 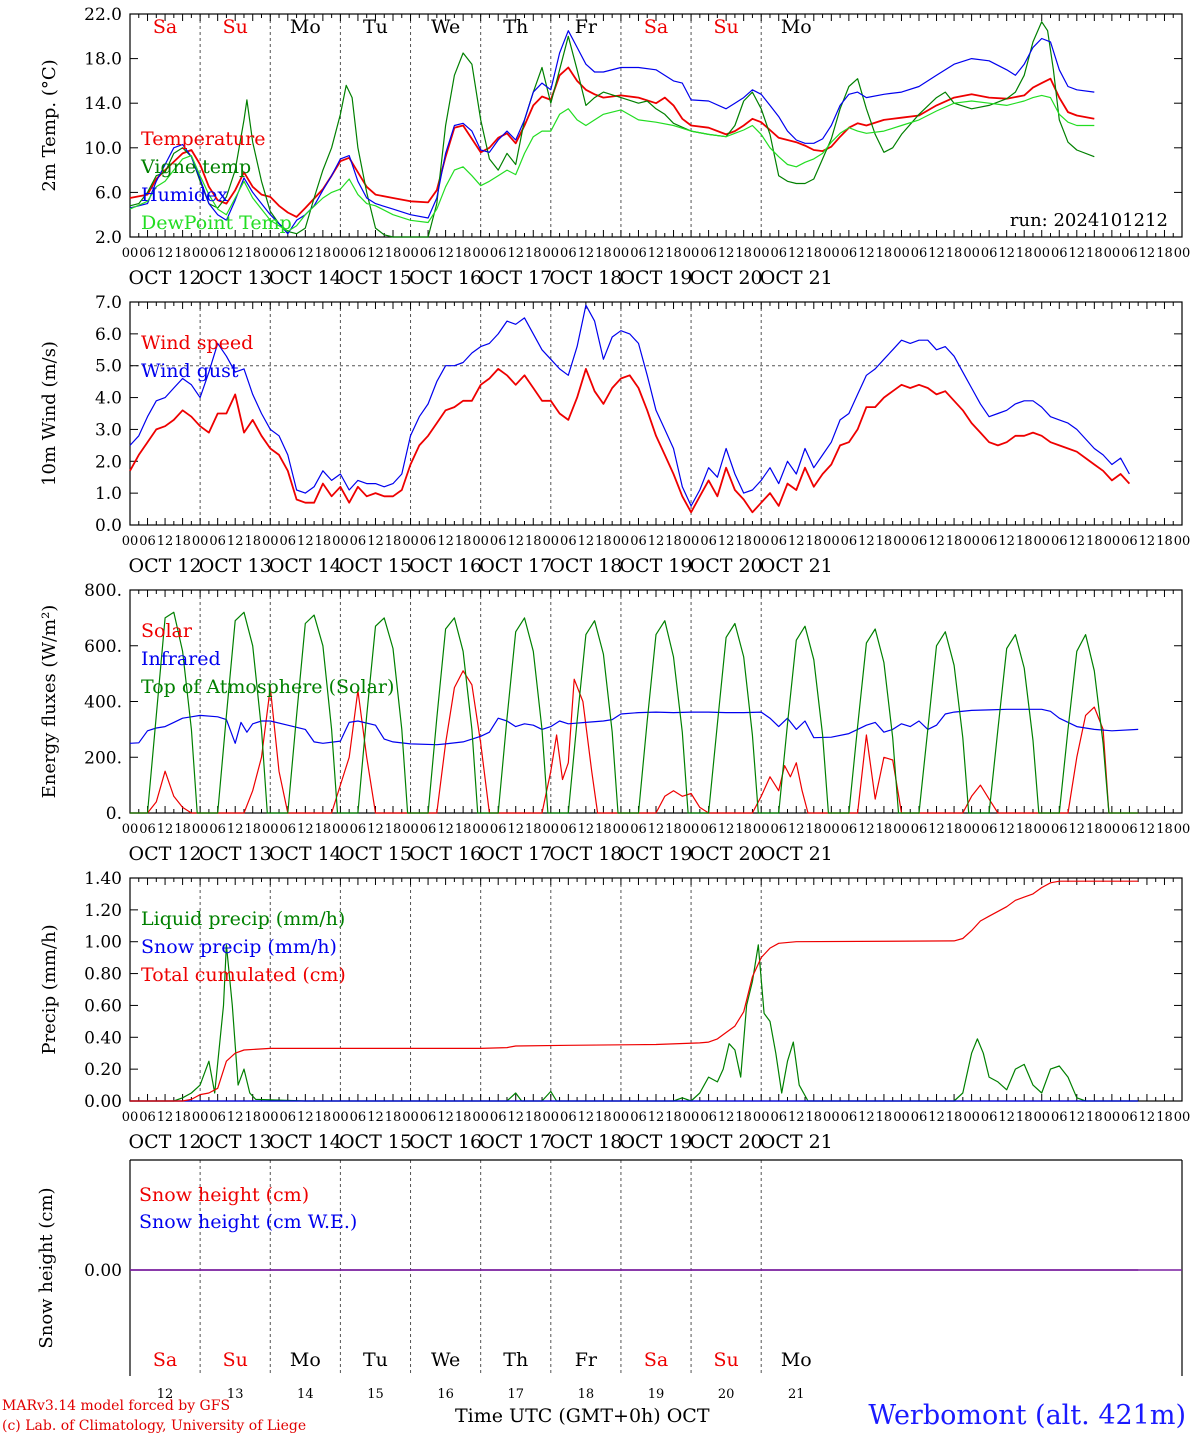 What do you see at coordinates (103, 591) in the screenshot?
I see `y-tick-label: 800.` at bounding box center [103, 591].